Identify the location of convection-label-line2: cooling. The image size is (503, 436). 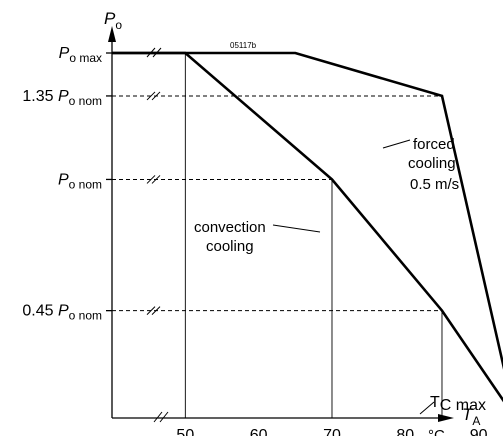
(230, 246).